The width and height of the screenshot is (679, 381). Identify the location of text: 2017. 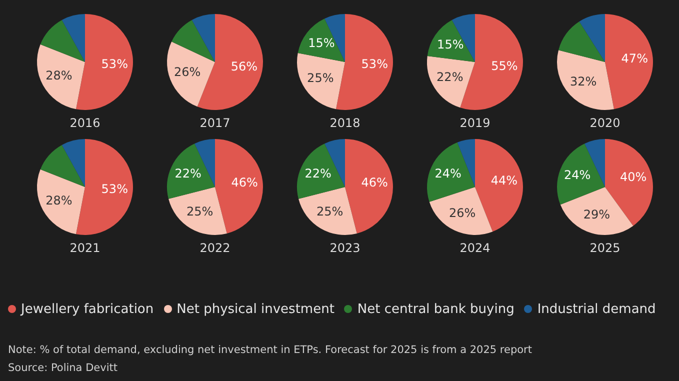
(215, 123).